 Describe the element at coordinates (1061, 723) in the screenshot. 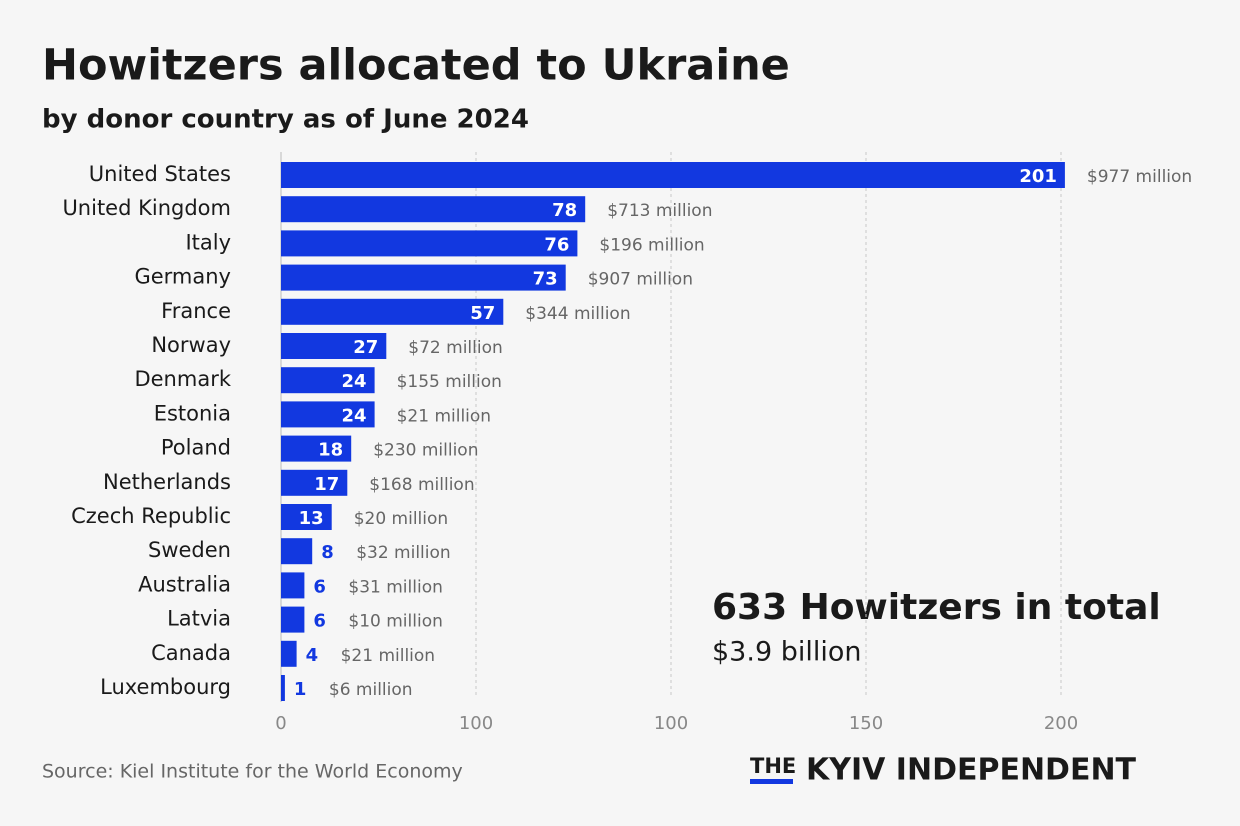

I see `x-tick-label: 200` at that location.